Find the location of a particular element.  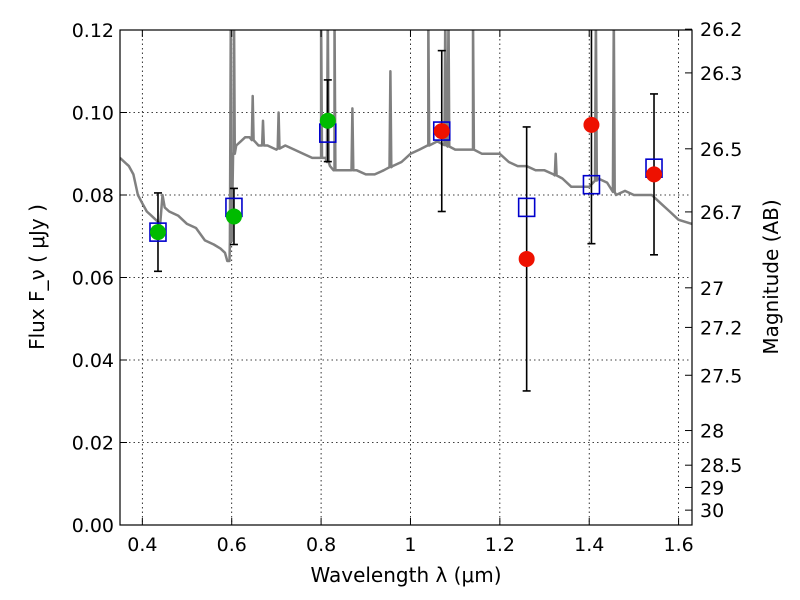

right-tick-label: 26.5 is located at coordinates (721, 150).